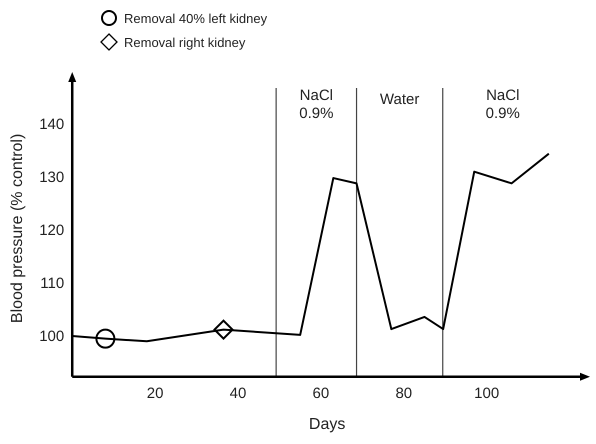 The image size is (596, 444). What do you see at coordinates (51, 231) in the screenshot?
I see `y-tick-label: 120` at bounding box center [51, 231].